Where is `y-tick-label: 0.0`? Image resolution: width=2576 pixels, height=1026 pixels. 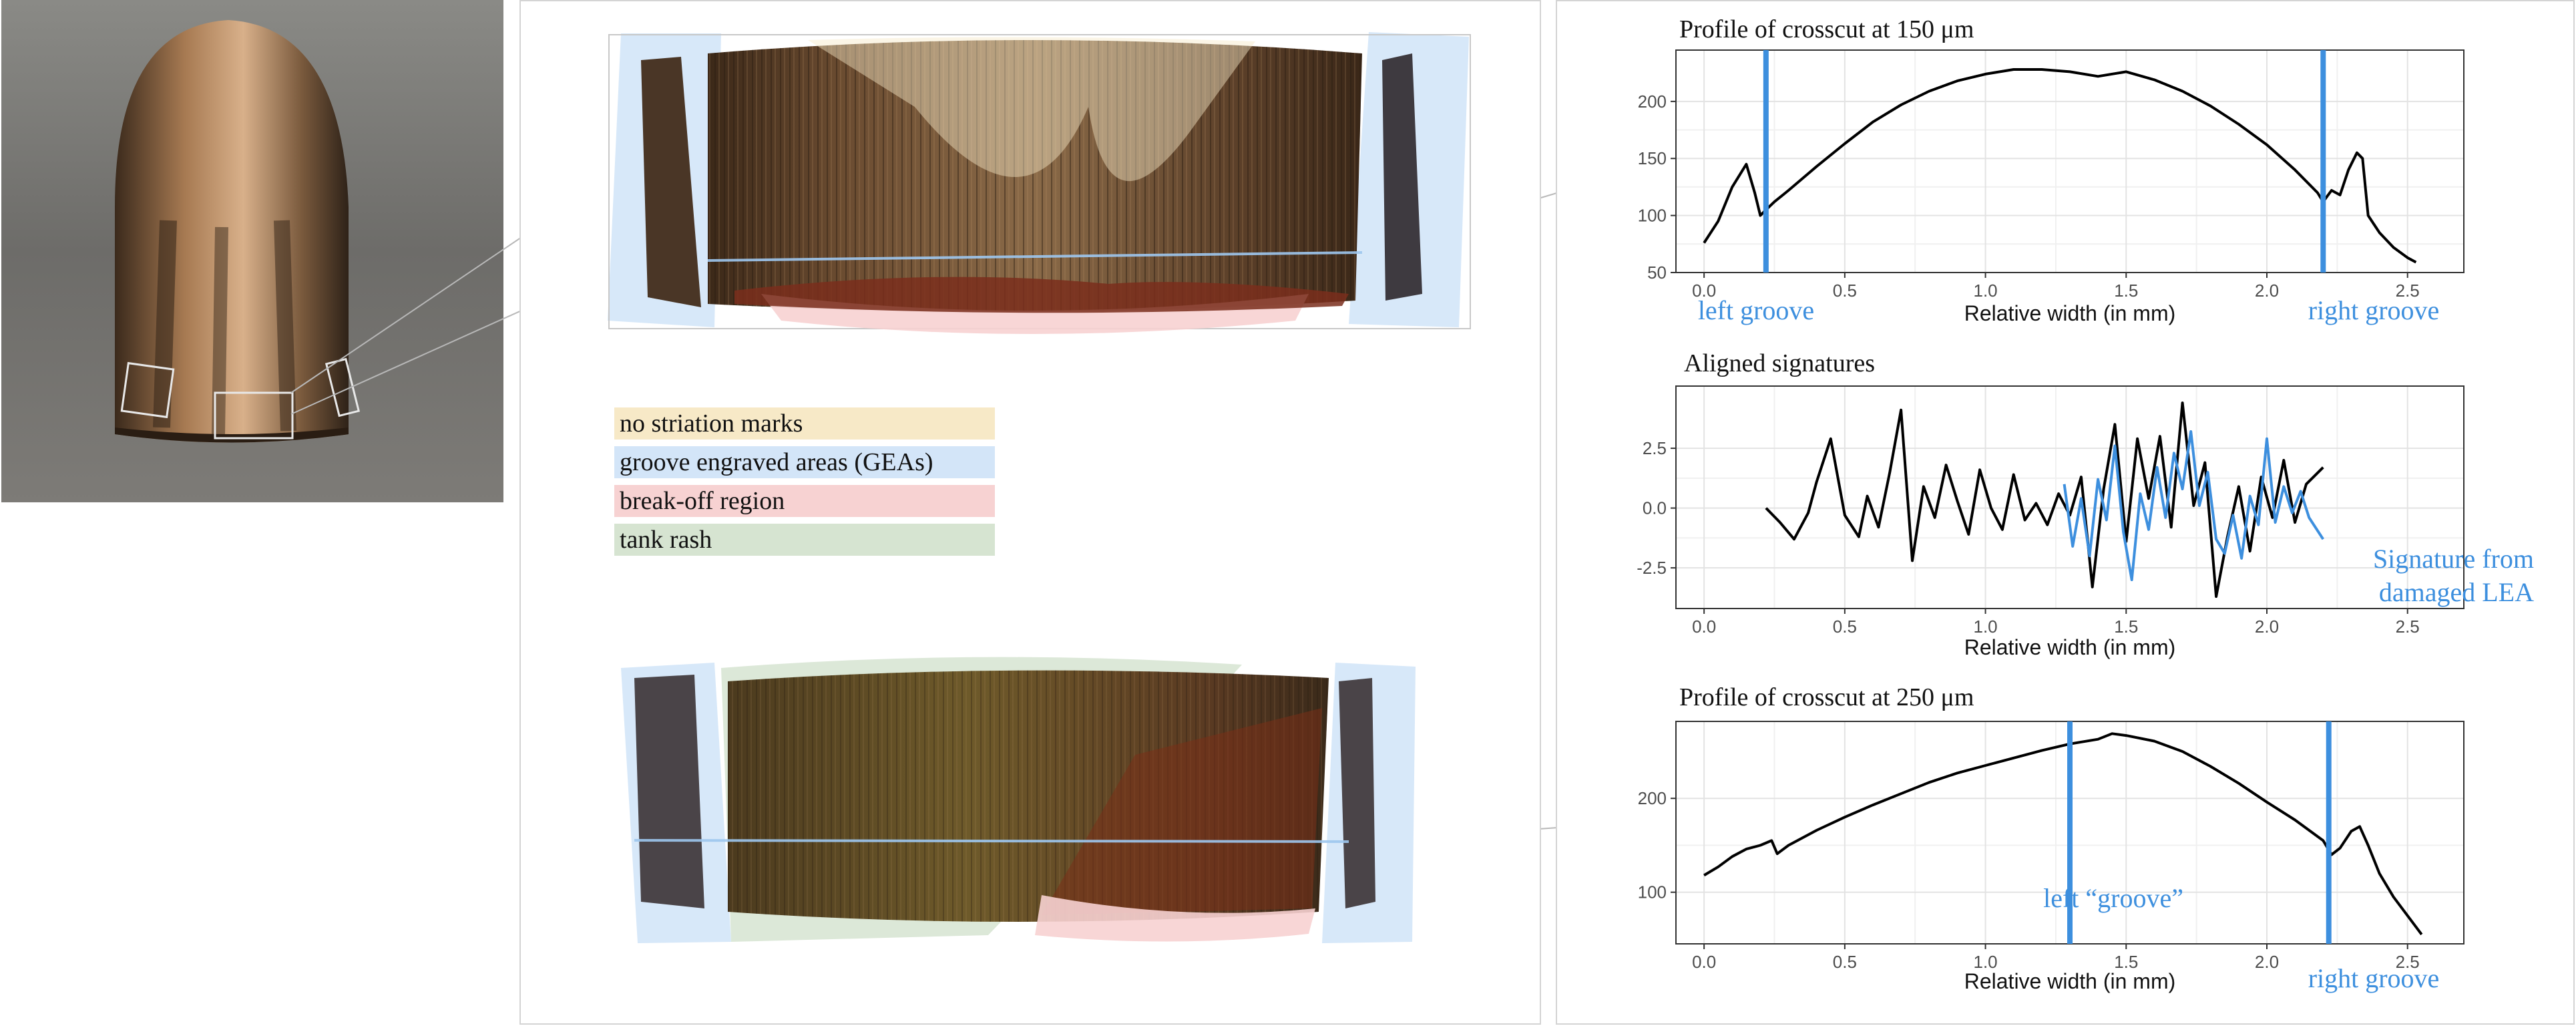
y-tick-label: 0.0 is located at coordinates (1655, 508).